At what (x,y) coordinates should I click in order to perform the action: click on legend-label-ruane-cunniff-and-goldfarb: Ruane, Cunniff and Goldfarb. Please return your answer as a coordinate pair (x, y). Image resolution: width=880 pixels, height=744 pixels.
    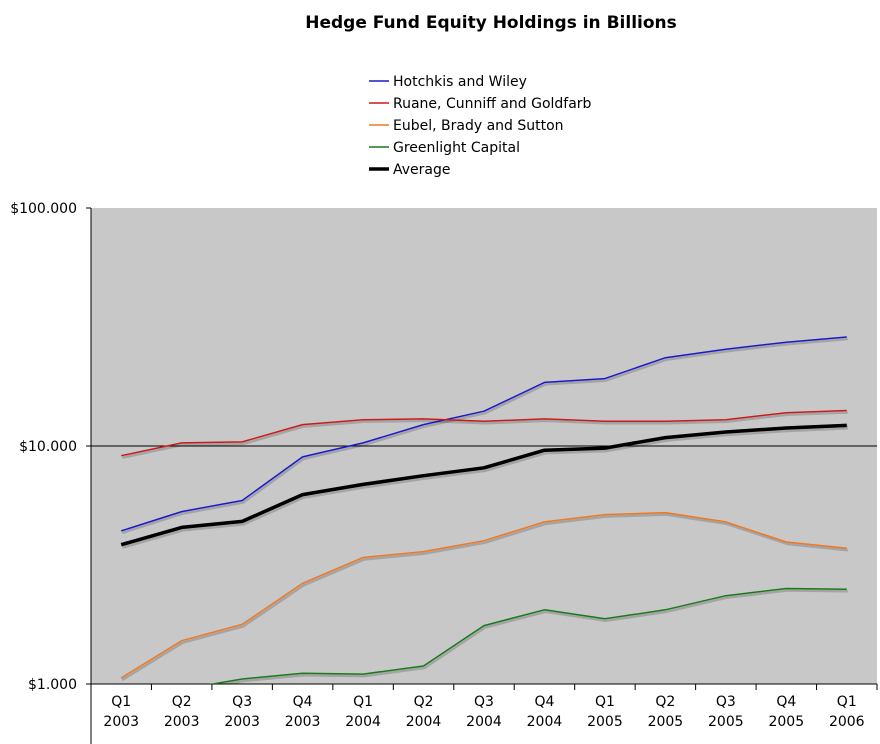
    Looking at the image, I should click on (492, 104).